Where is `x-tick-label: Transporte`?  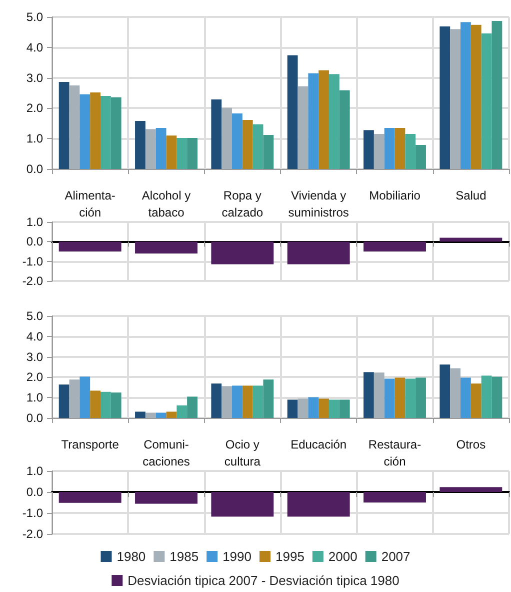 x-tick-label: Transporte is located at coordinates (90, 445).